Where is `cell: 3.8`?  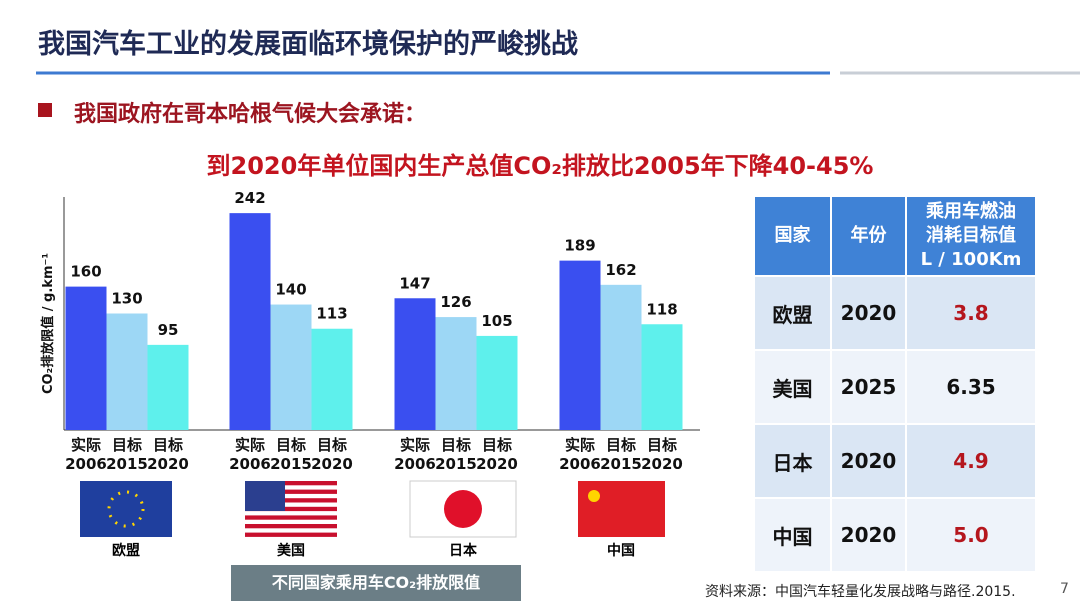 cell: 3.8 is located at coordinates (971, 313).